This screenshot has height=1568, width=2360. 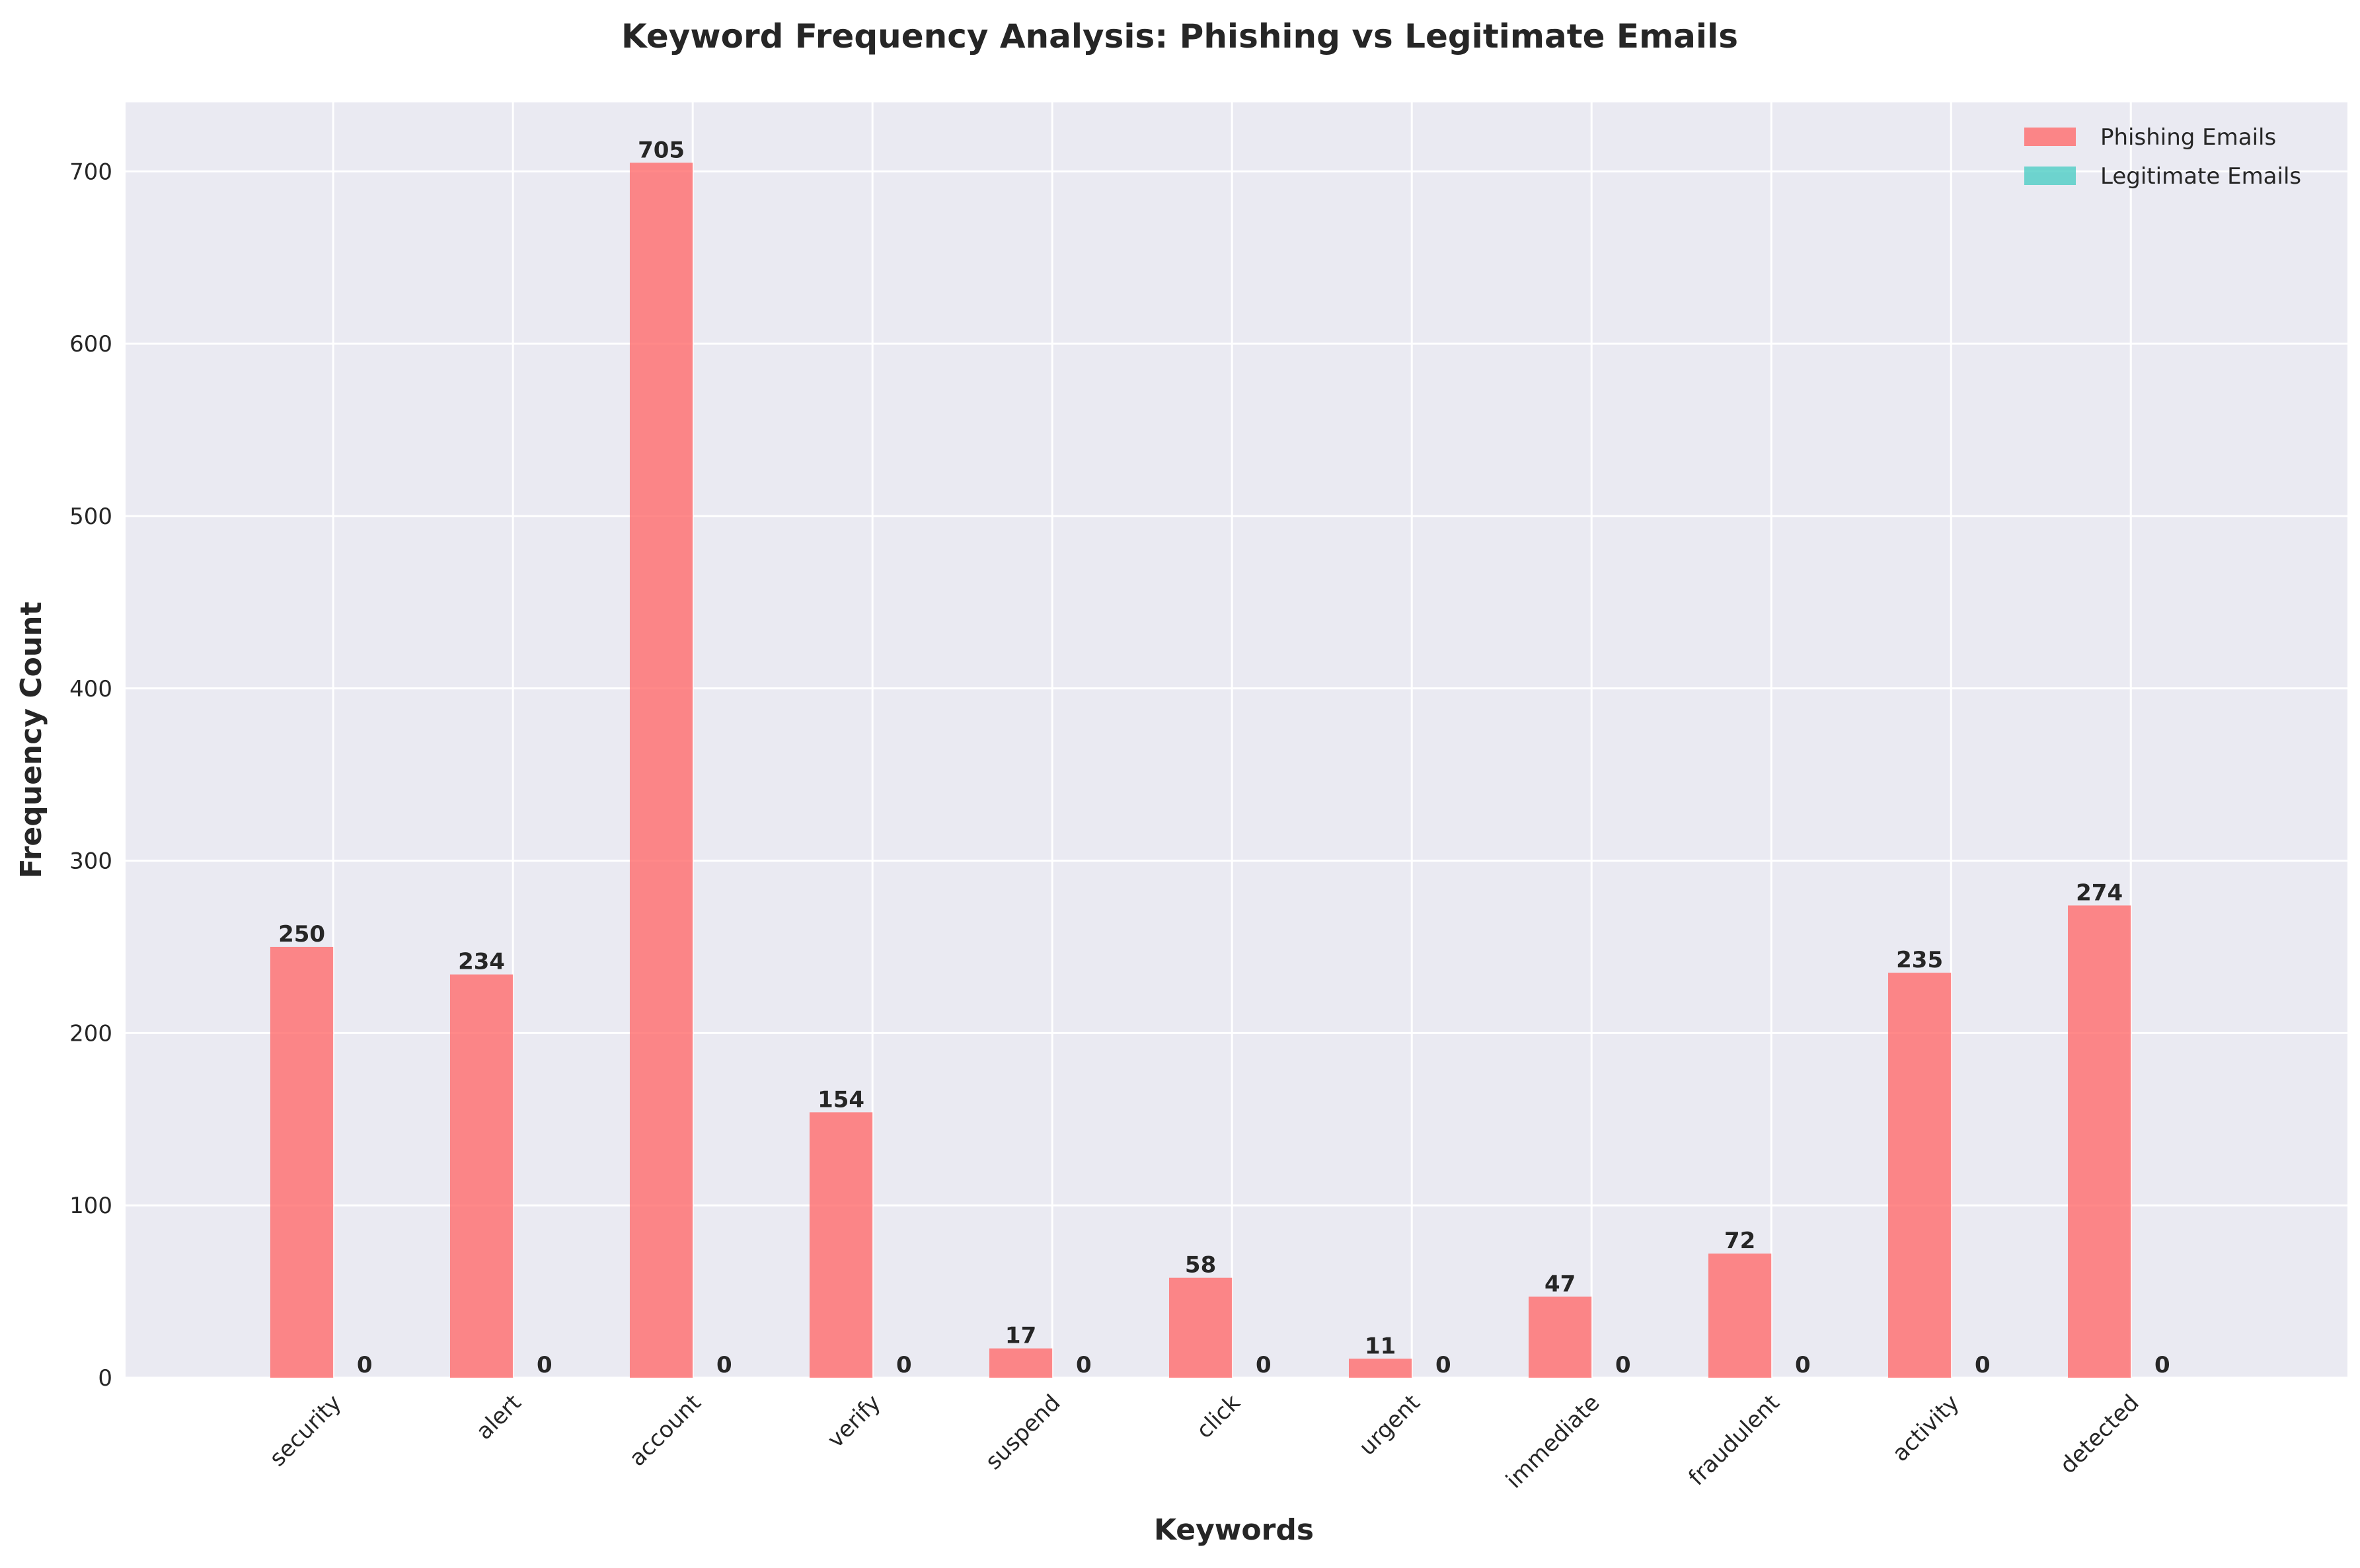 I want to click on x-tick-label: account, so click(x=665, y=1431).